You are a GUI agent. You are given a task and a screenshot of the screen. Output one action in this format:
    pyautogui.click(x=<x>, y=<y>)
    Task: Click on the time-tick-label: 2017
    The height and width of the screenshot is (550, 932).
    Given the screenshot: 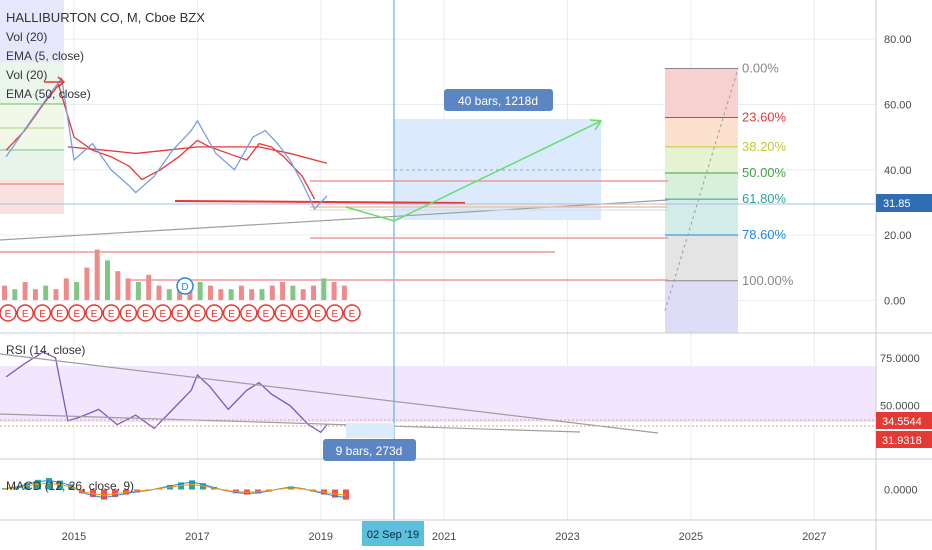 What is the action you would take?
    pyautogui.click(x=197, y=537)
    